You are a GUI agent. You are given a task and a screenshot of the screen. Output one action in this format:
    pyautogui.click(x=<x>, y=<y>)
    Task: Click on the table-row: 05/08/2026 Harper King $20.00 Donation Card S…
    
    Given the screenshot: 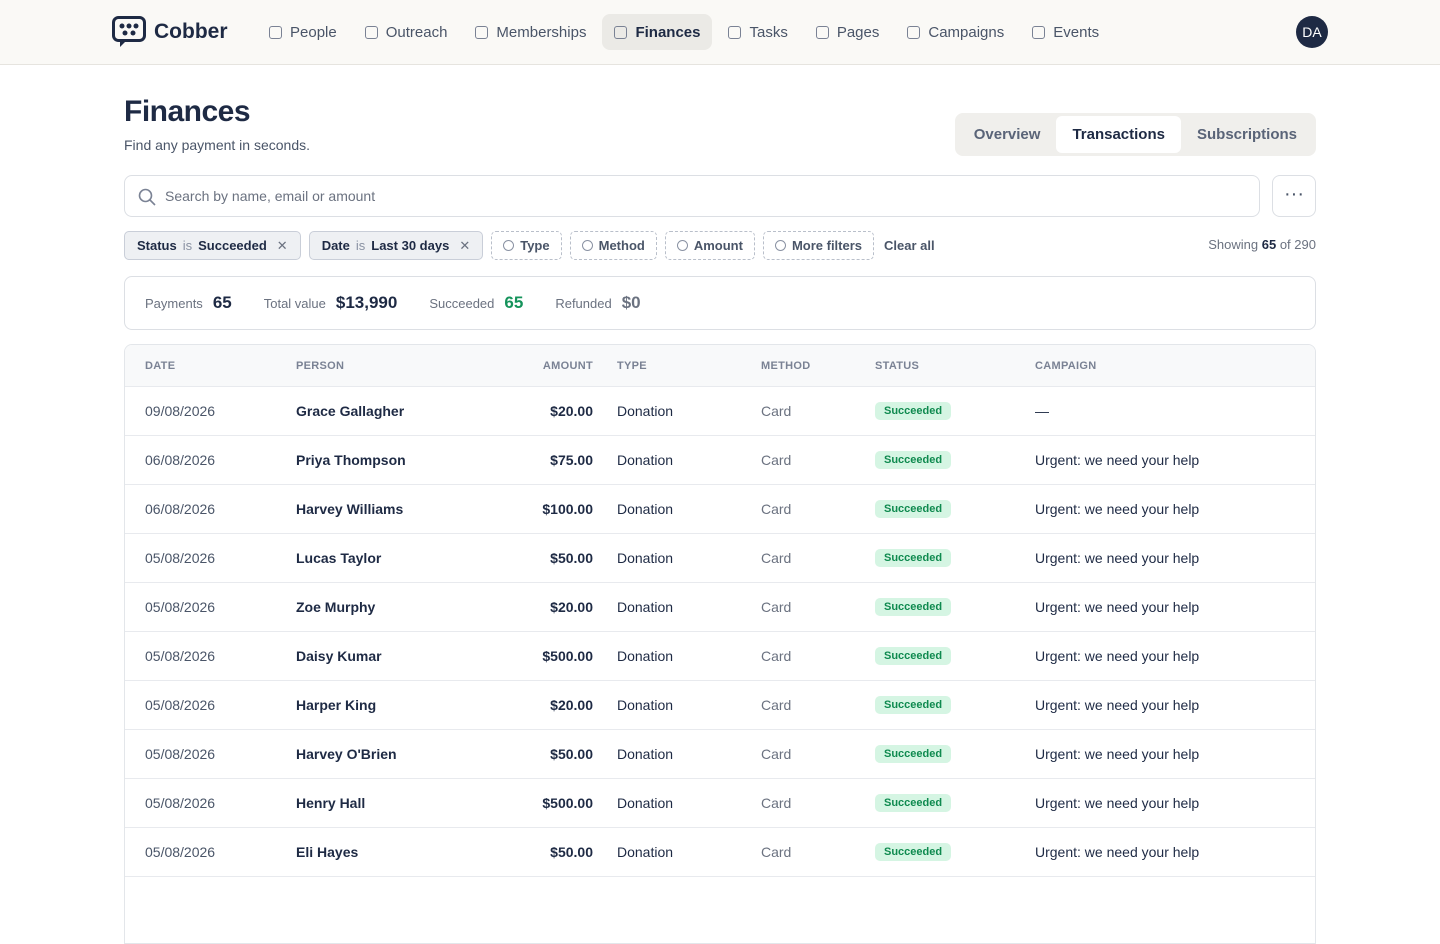 What is the action you would take?
    pyautogui.click(x=720, y=705)
    